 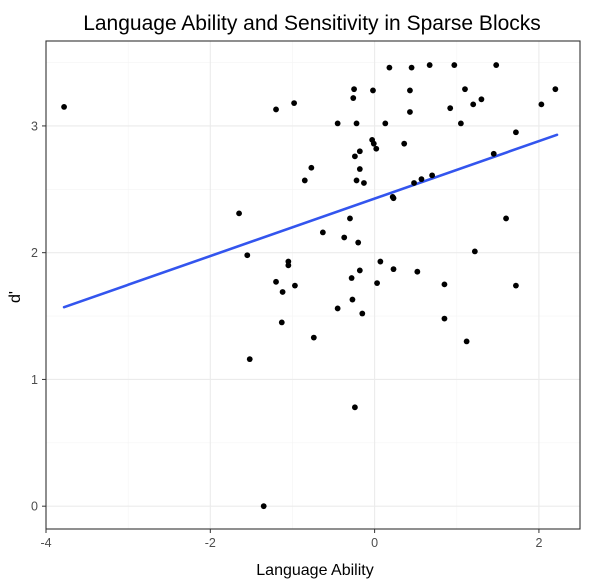 What do you see at coordinates (45, 543) in the screenshot?
I see `x-tick-label: -4` at bounding box center [45, 543].